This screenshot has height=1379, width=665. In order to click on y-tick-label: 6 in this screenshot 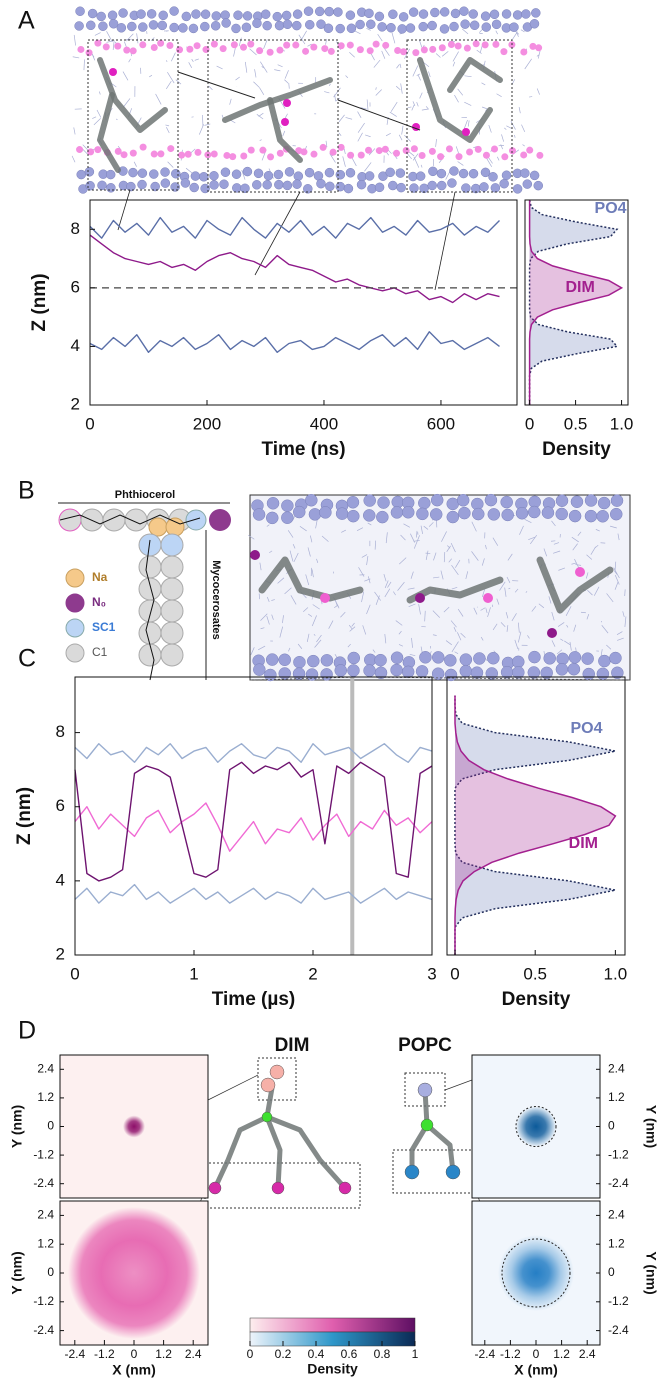, I will do `click(60, 805)`.